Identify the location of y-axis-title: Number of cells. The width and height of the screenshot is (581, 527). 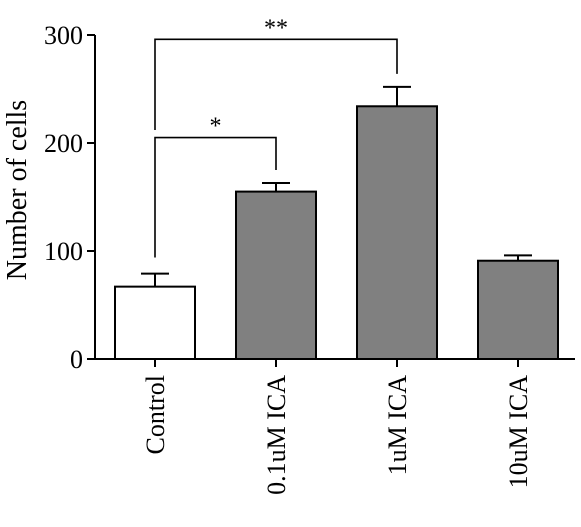
(17, 190).